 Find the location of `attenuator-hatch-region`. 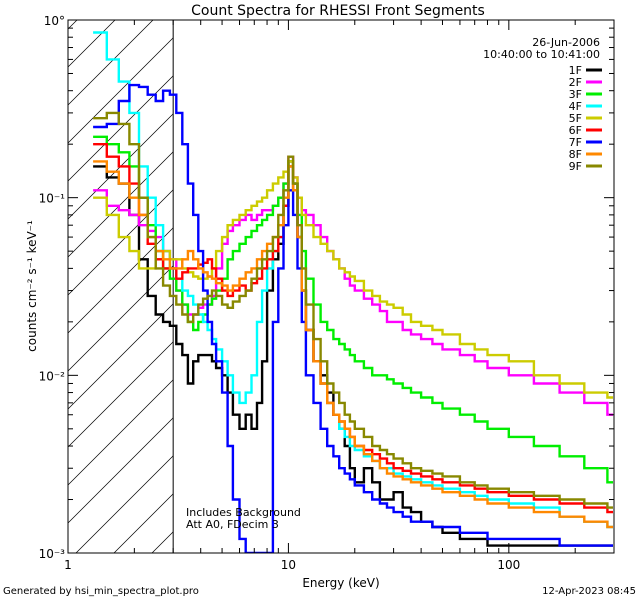

attenuator-hatch-region is located at coordinates (121, 286).